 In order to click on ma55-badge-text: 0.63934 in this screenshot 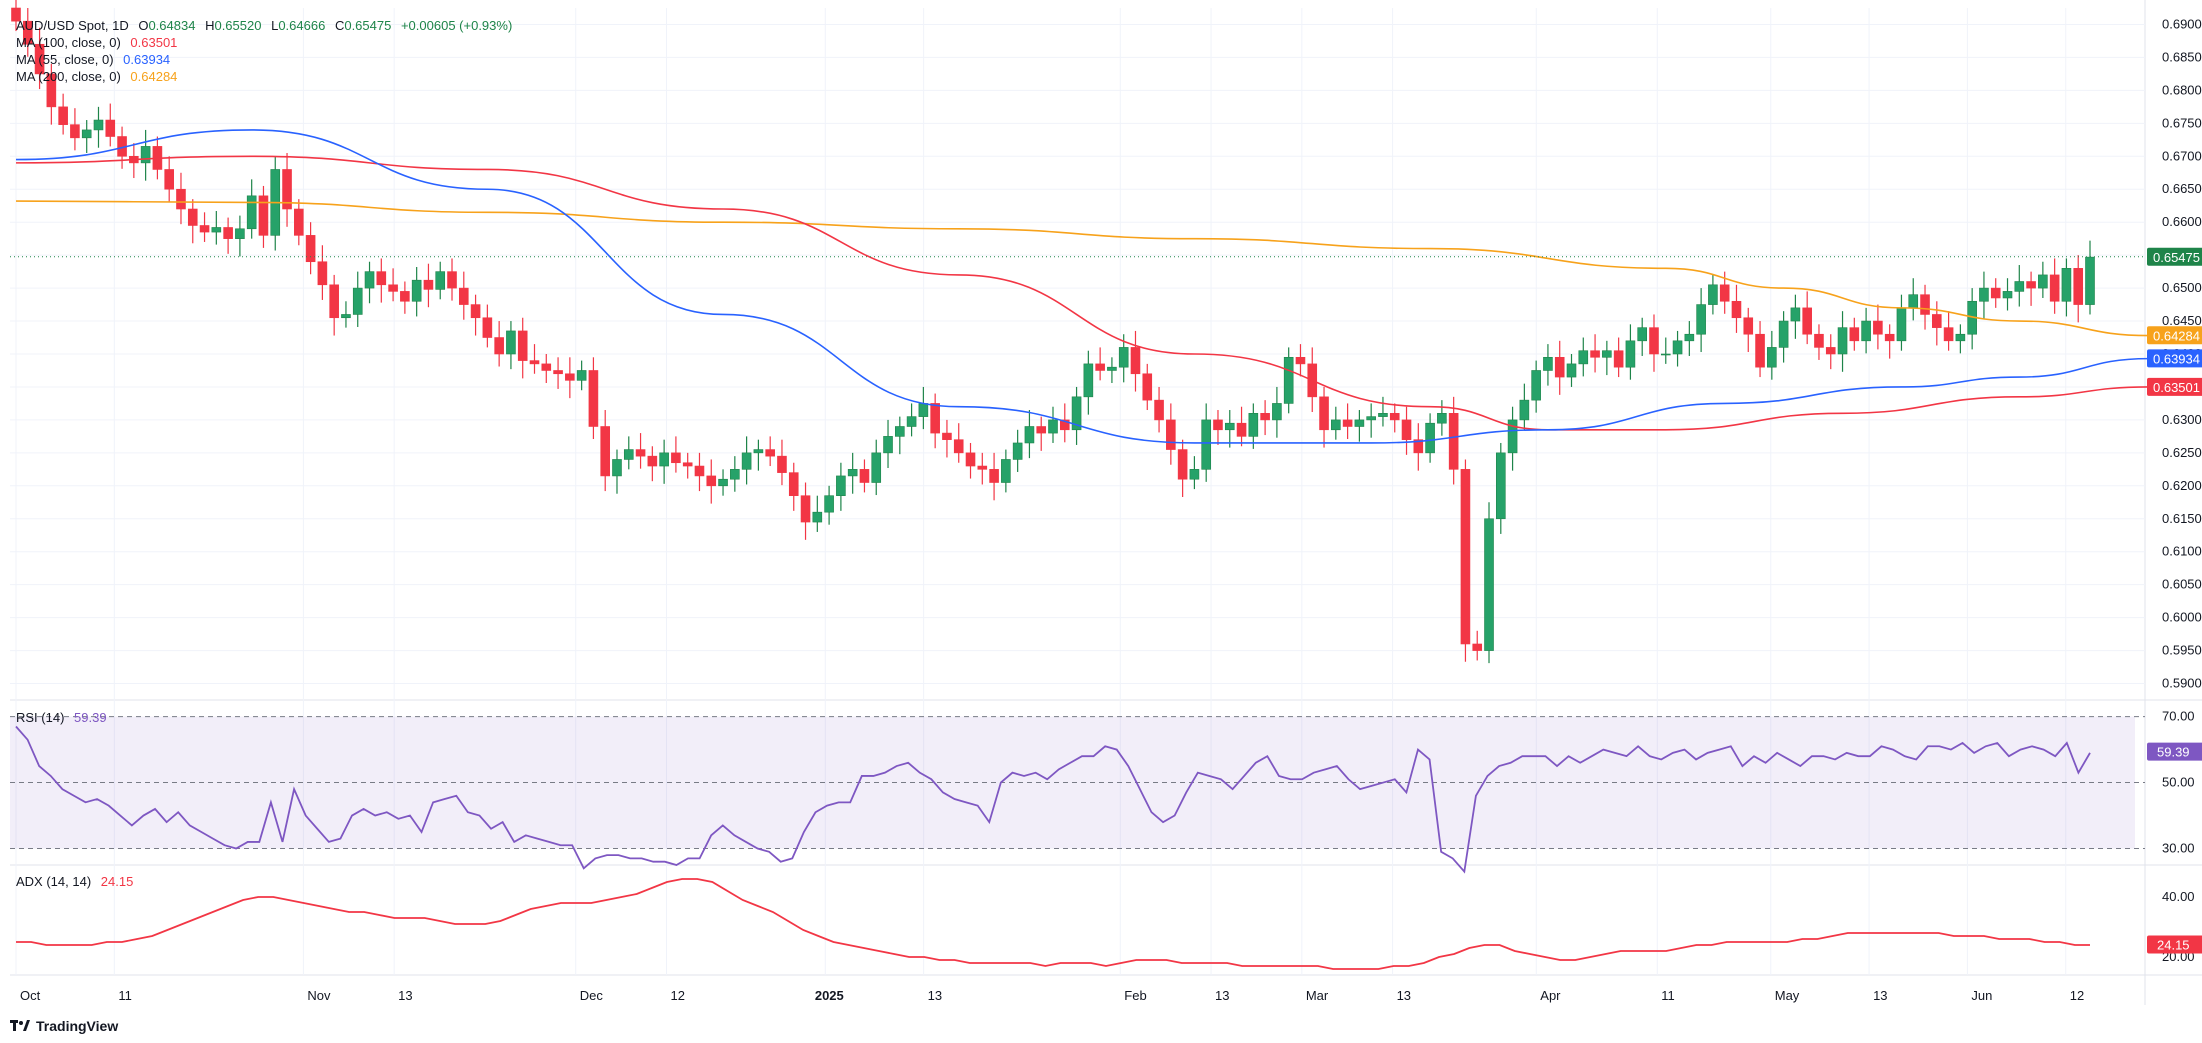, I will do `click(2176, 358)`.